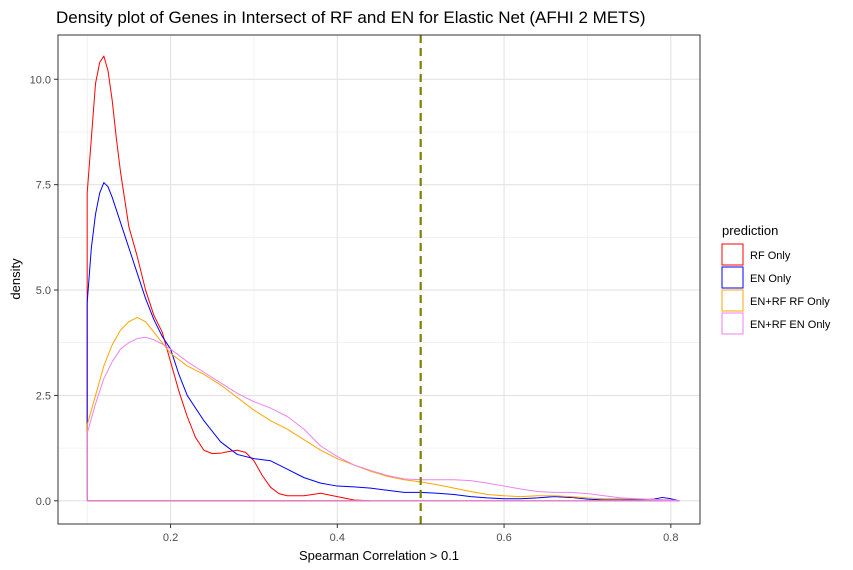 Image resolution: width=853 pixels, height=570 pixels. What do you see at coordinates (503, 538) in the screenshot?
I see `x-tick-label: 0.6` at bounding box center [503, 538].